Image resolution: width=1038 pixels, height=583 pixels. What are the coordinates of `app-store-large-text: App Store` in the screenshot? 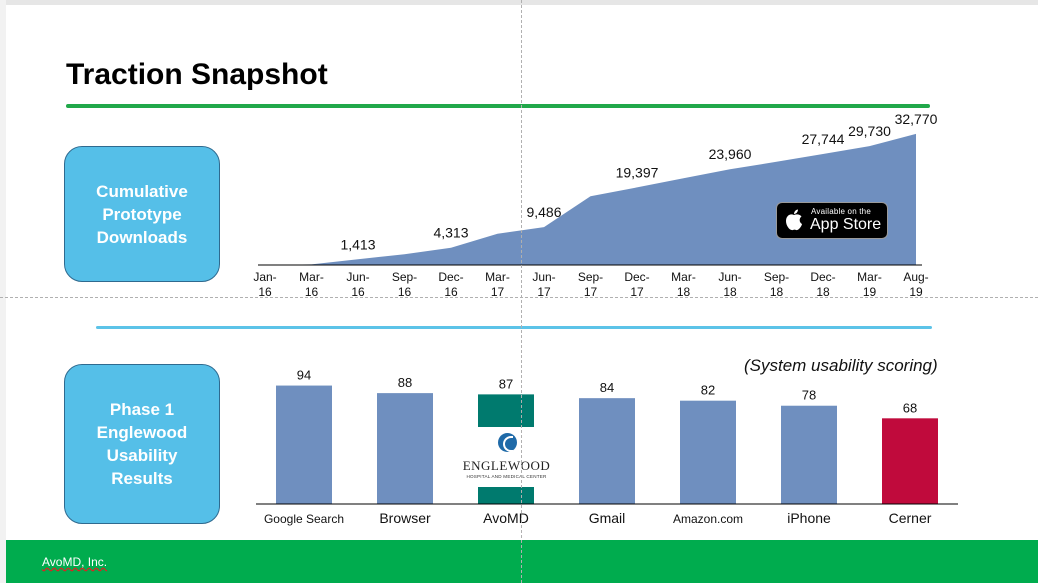 It's located at (846, 224).